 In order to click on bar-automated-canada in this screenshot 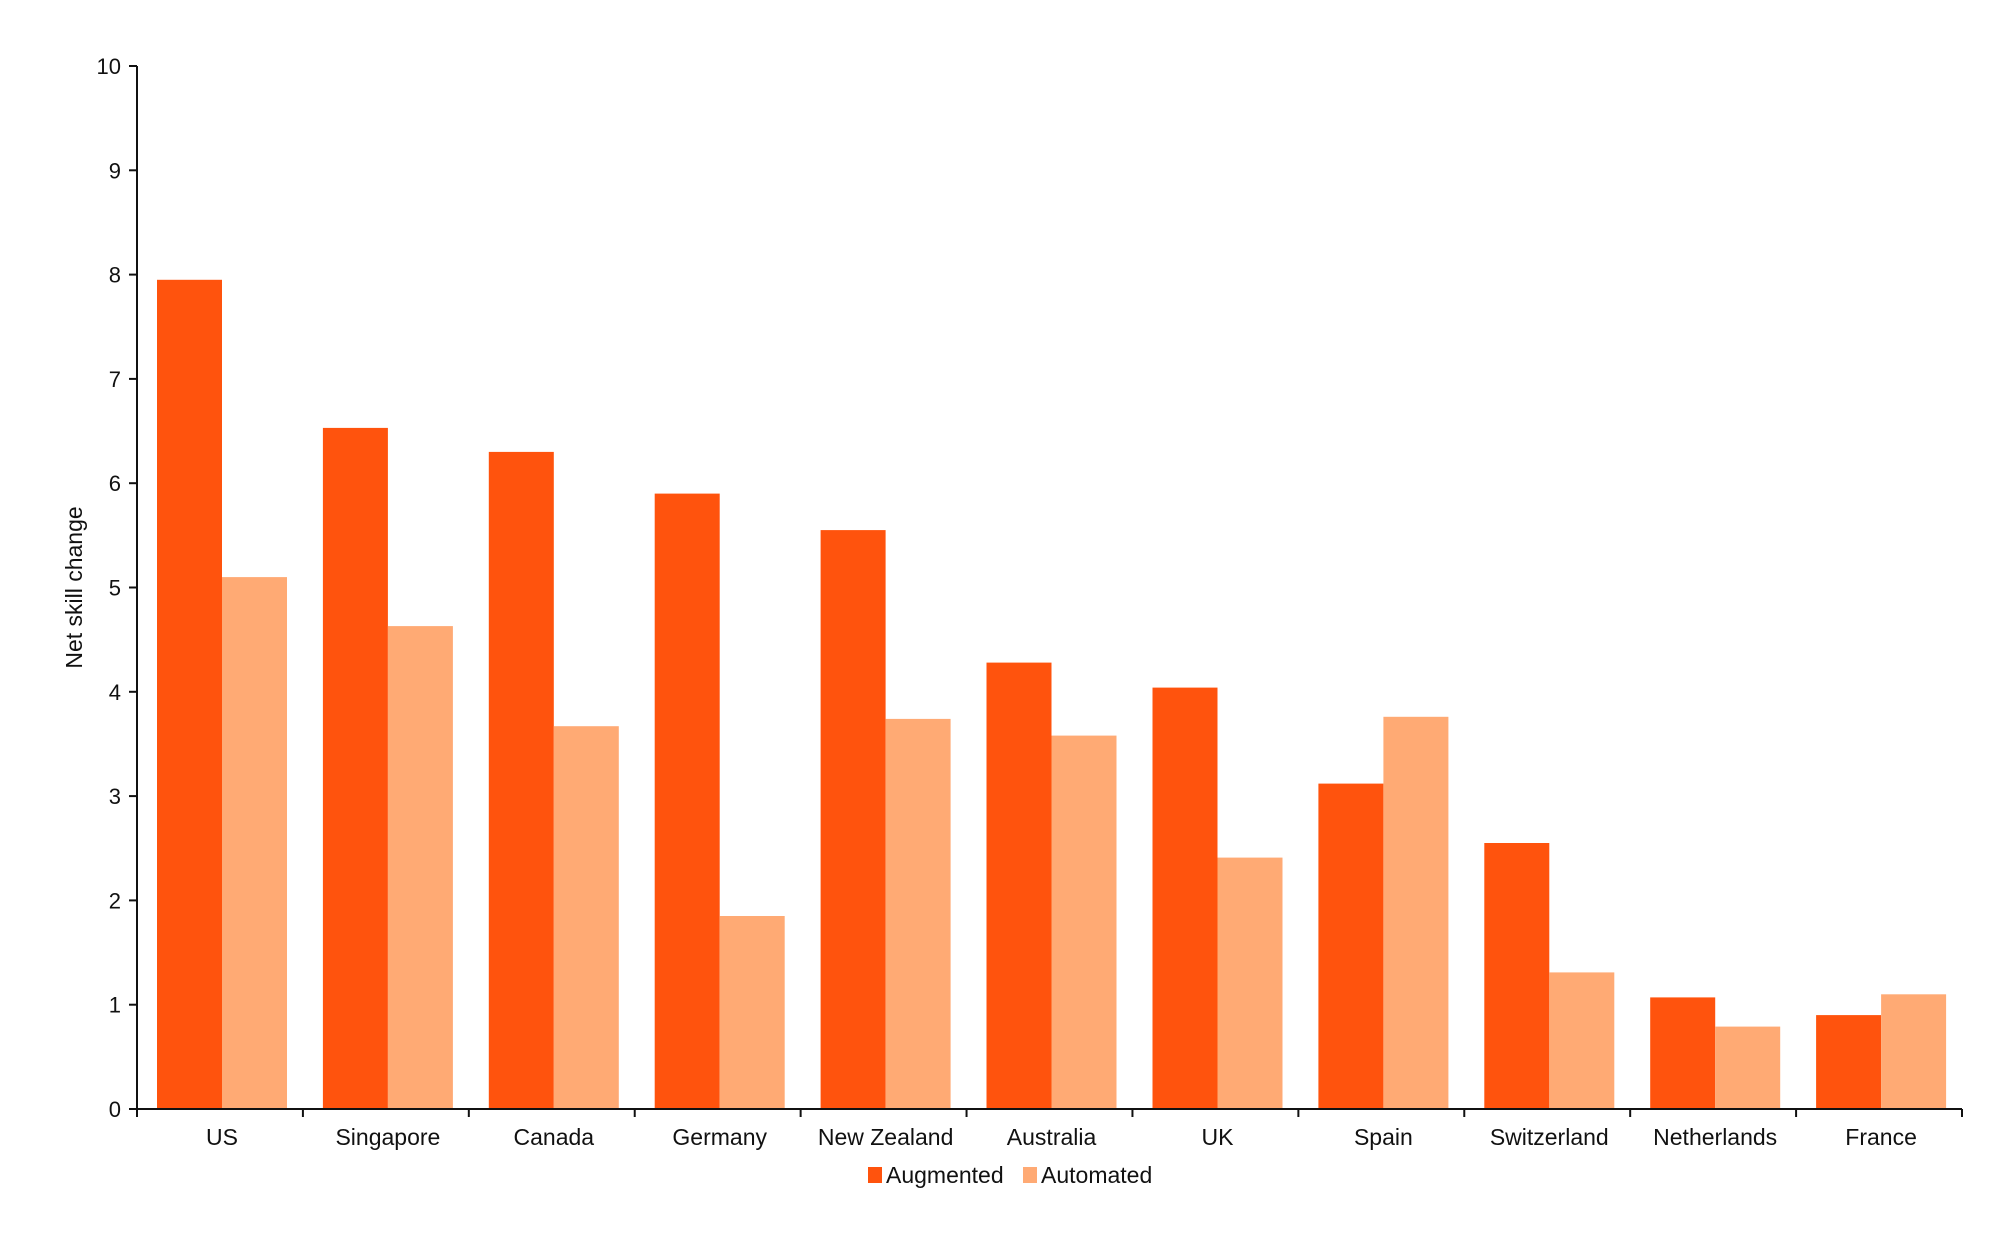, I will do `click(586, 917)`.